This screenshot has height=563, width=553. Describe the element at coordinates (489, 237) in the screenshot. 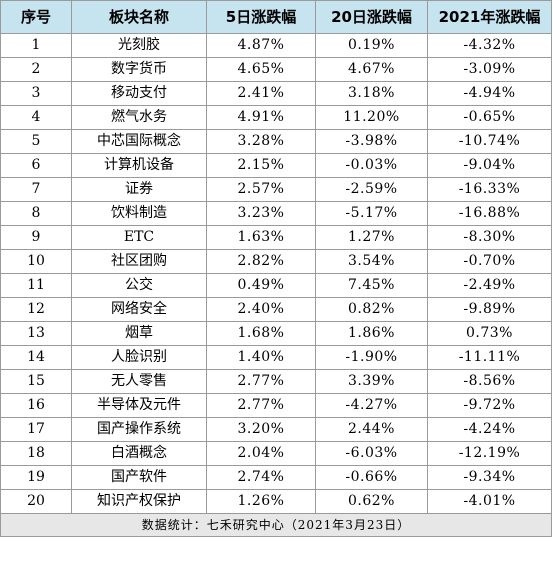

I see `change-2021-cell: -8.30%` at that location.